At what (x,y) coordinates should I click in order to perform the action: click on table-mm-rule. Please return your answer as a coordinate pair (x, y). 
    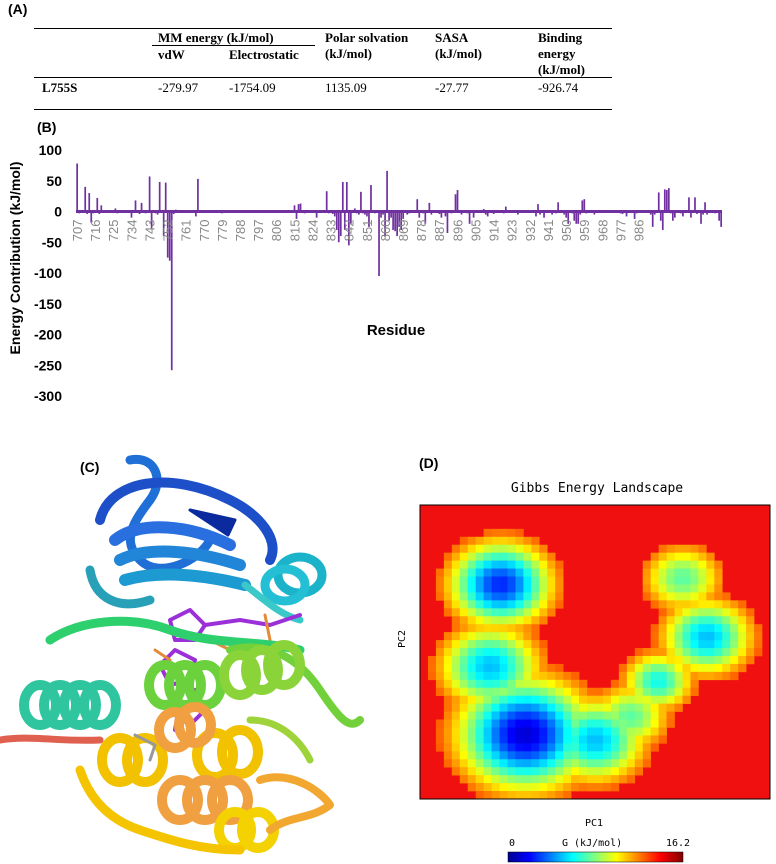
    Looking at the image, I should click on (233, 45).